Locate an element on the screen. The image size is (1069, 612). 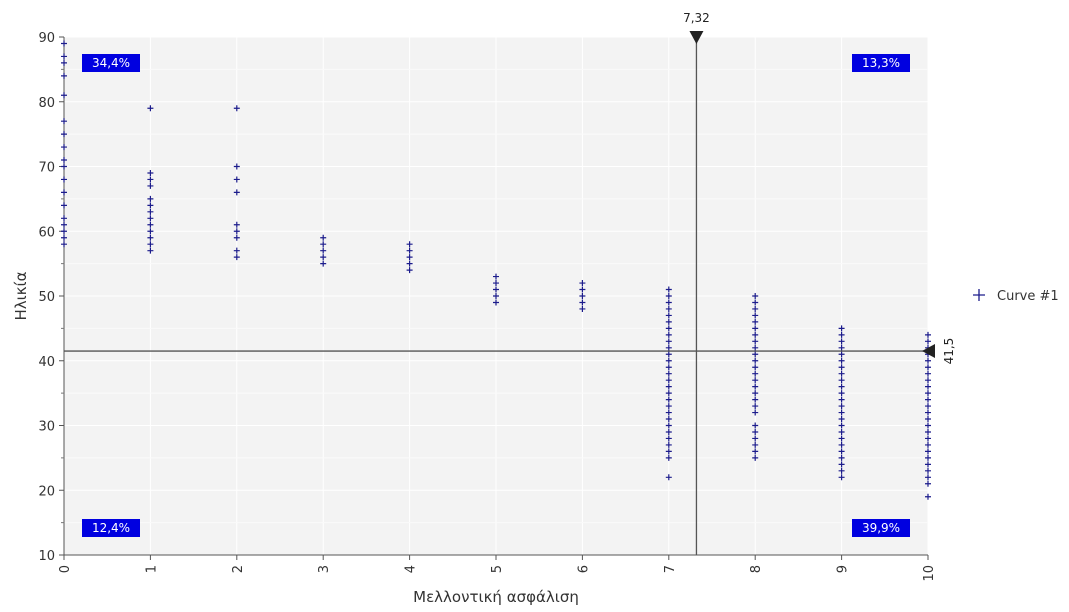
y-tick-label: 90 is located at coordinates (46, 38).